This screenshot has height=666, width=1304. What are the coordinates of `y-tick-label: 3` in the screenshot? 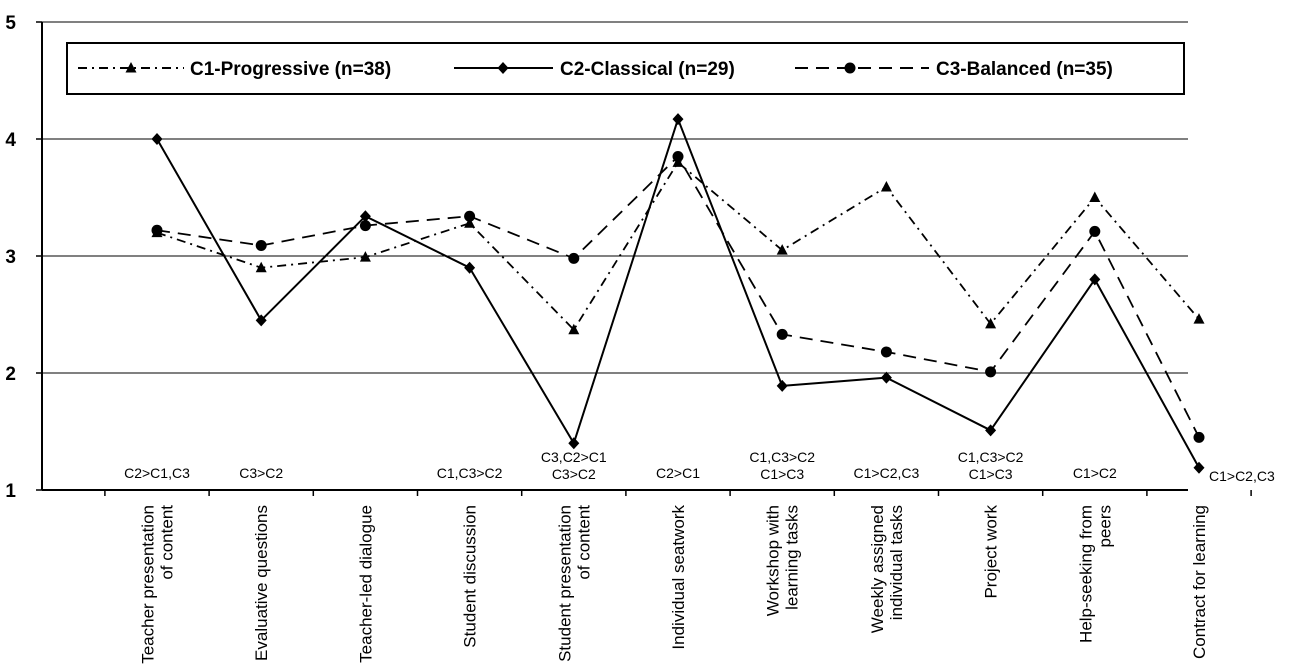 It's located at (10, 257).